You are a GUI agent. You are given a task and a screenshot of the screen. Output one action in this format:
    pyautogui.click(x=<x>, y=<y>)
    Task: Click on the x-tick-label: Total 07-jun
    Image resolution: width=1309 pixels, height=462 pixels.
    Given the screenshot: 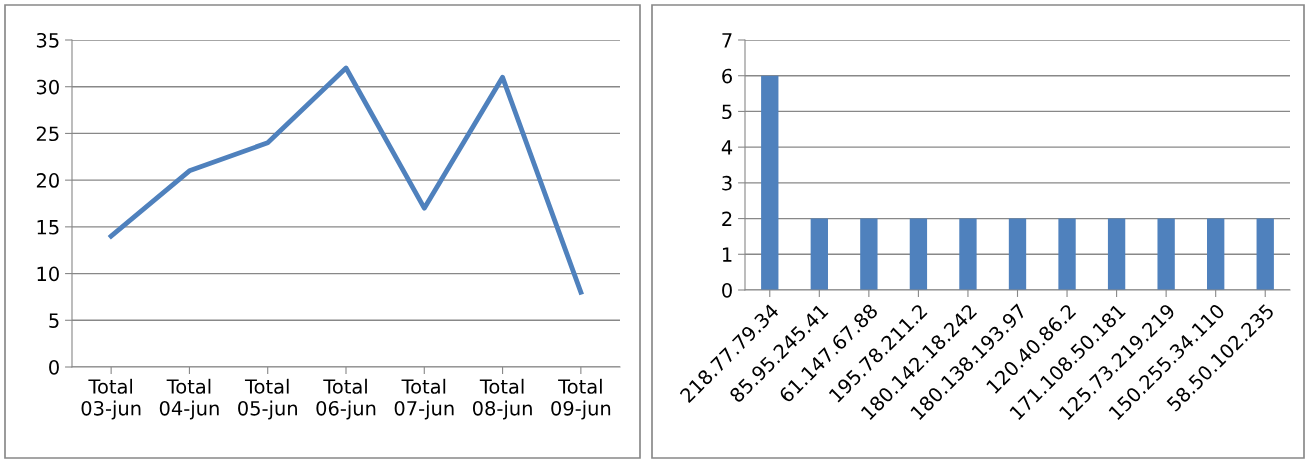 What is the action you would take?
    pyautogui.click(x=424, y=399)
    